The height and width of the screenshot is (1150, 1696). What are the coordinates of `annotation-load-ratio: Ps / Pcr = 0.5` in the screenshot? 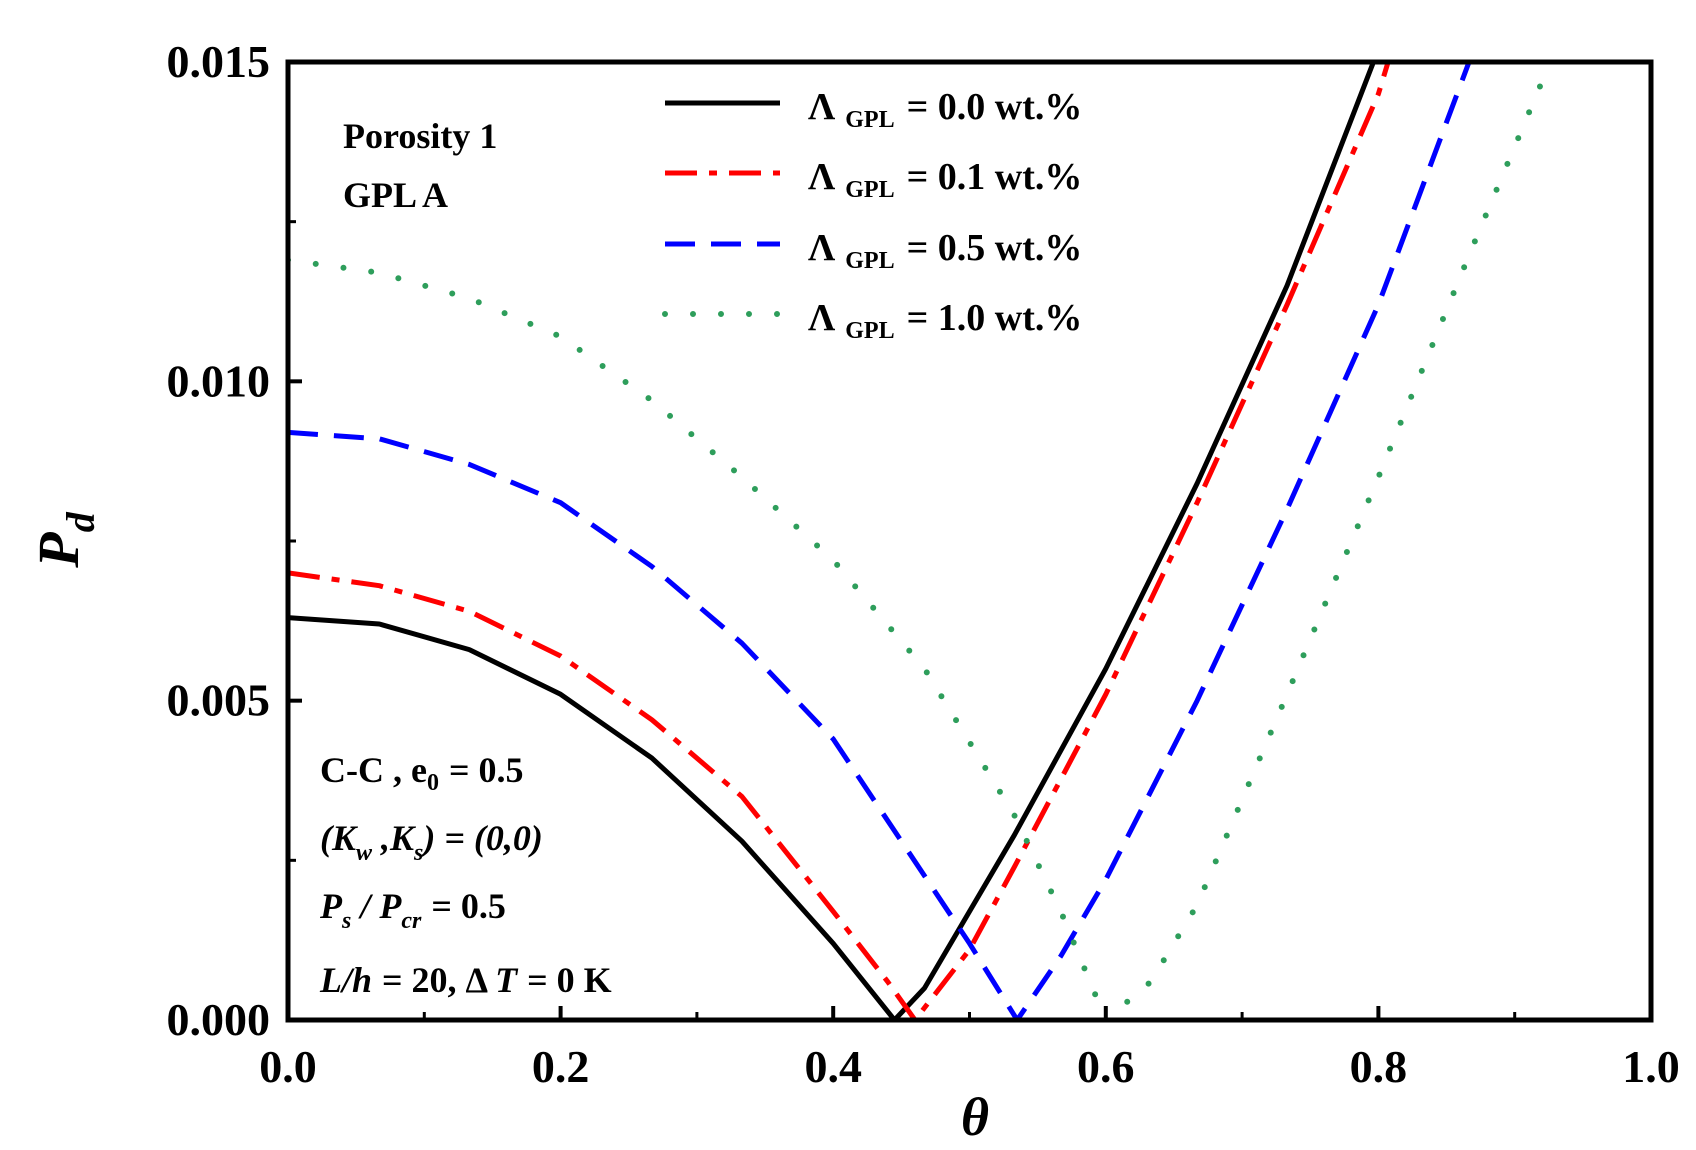 It's located at (412, 910).